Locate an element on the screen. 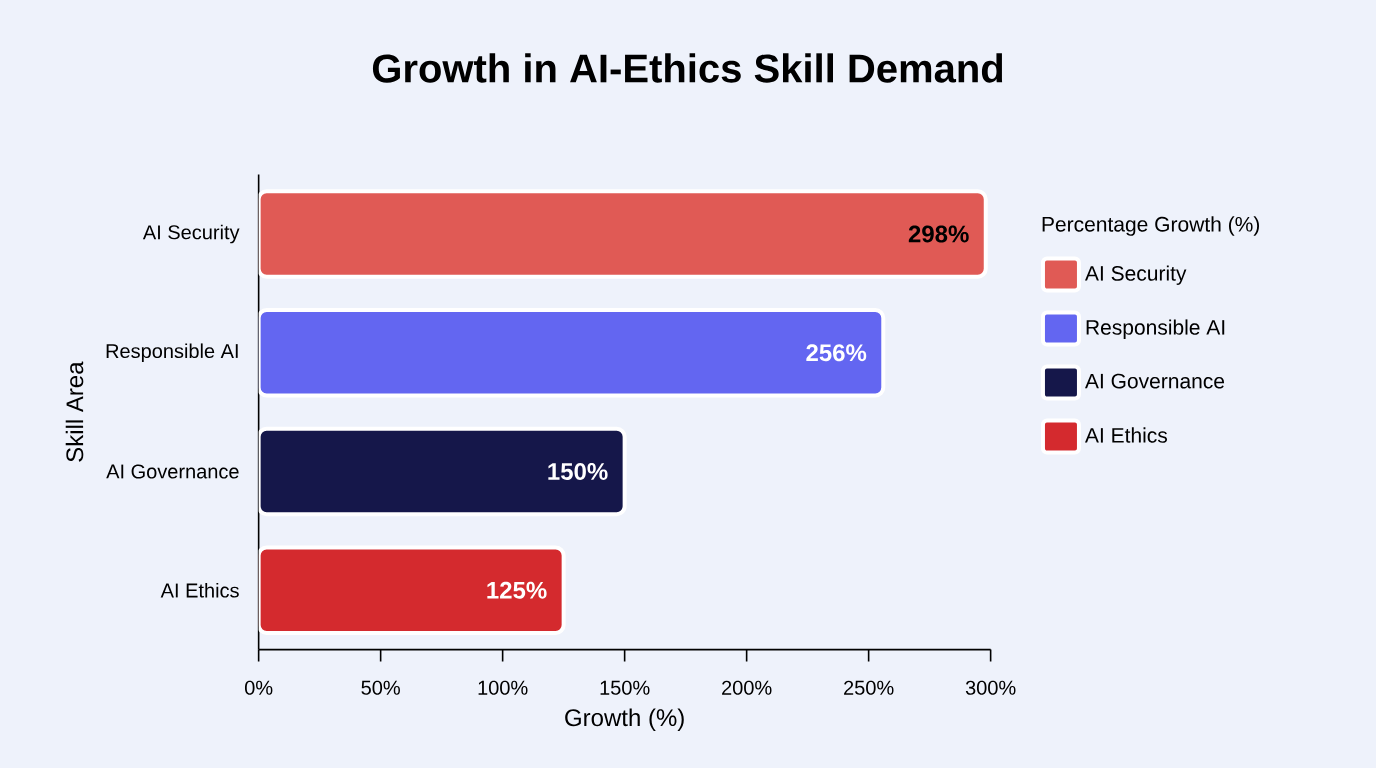  x-tick-label: 200% is located at coordinates (747, 687).